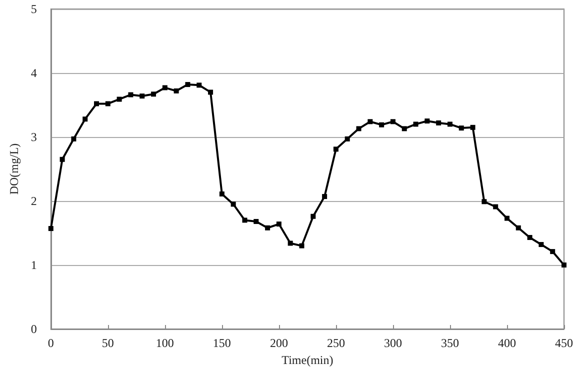  I want to click on y-tick-label: 5, so click(33, 9).